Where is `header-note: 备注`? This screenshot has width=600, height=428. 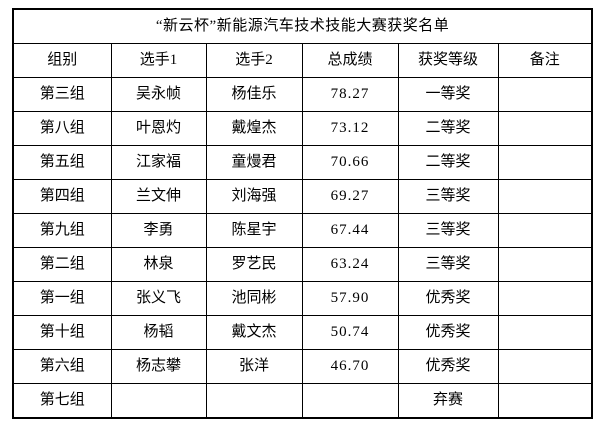 header-note: 备注 is located at coordinates (545, 60).